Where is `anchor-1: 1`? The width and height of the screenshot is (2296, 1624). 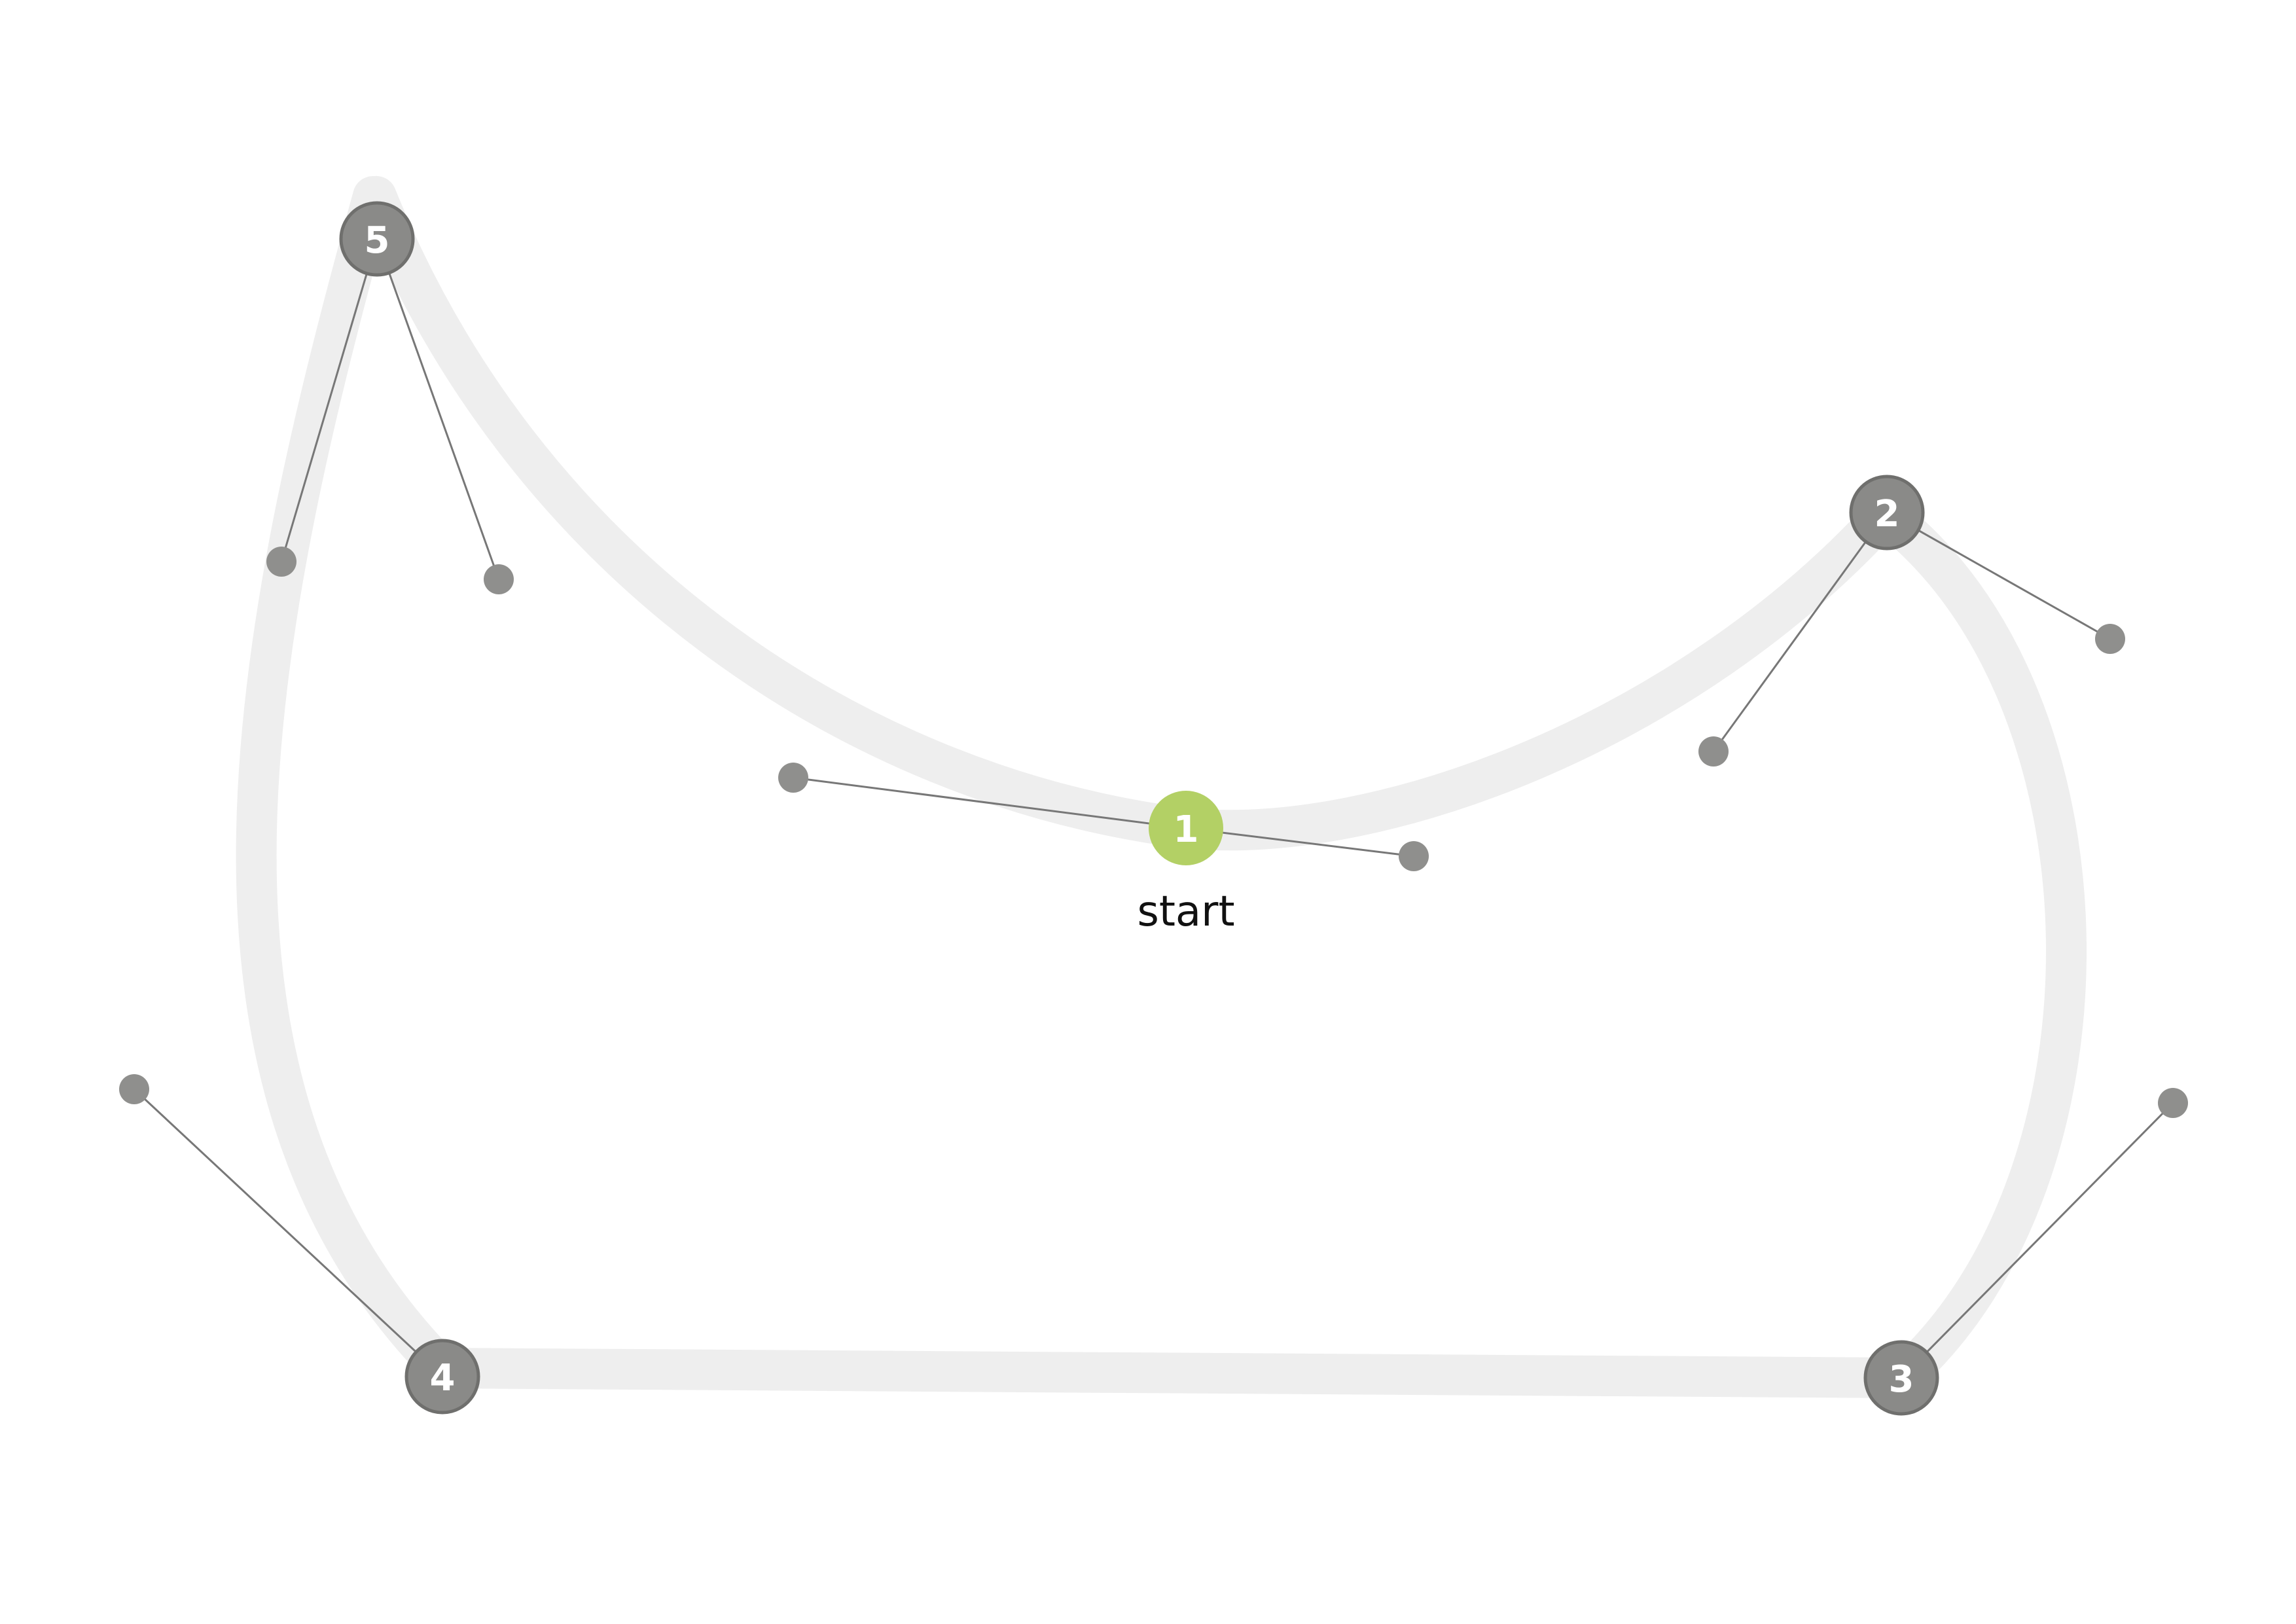 anchor-1: 1 is located at coordinates (1186, 828).